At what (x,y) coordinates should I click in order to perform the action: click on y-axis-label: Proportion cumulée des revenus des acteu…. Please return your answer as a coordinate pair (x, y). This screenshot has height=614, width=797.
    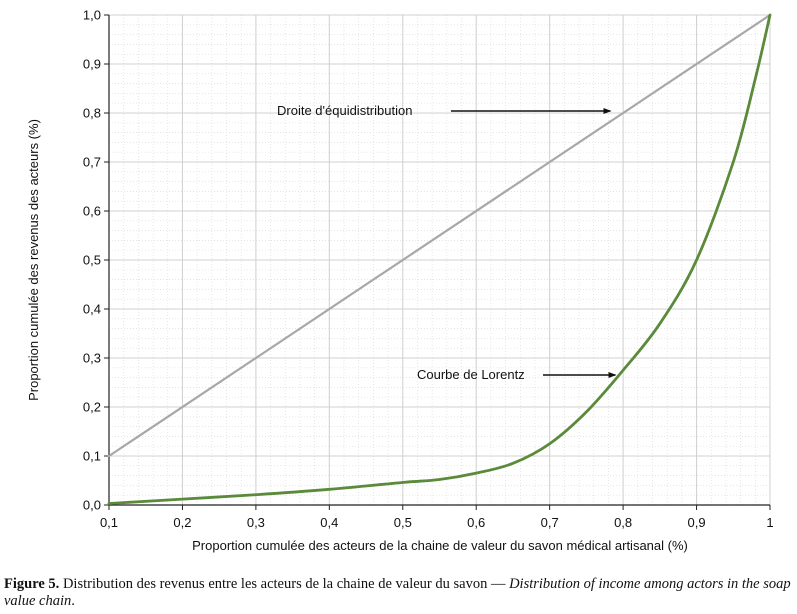
    Looking at the image, I should click on (33, 260).